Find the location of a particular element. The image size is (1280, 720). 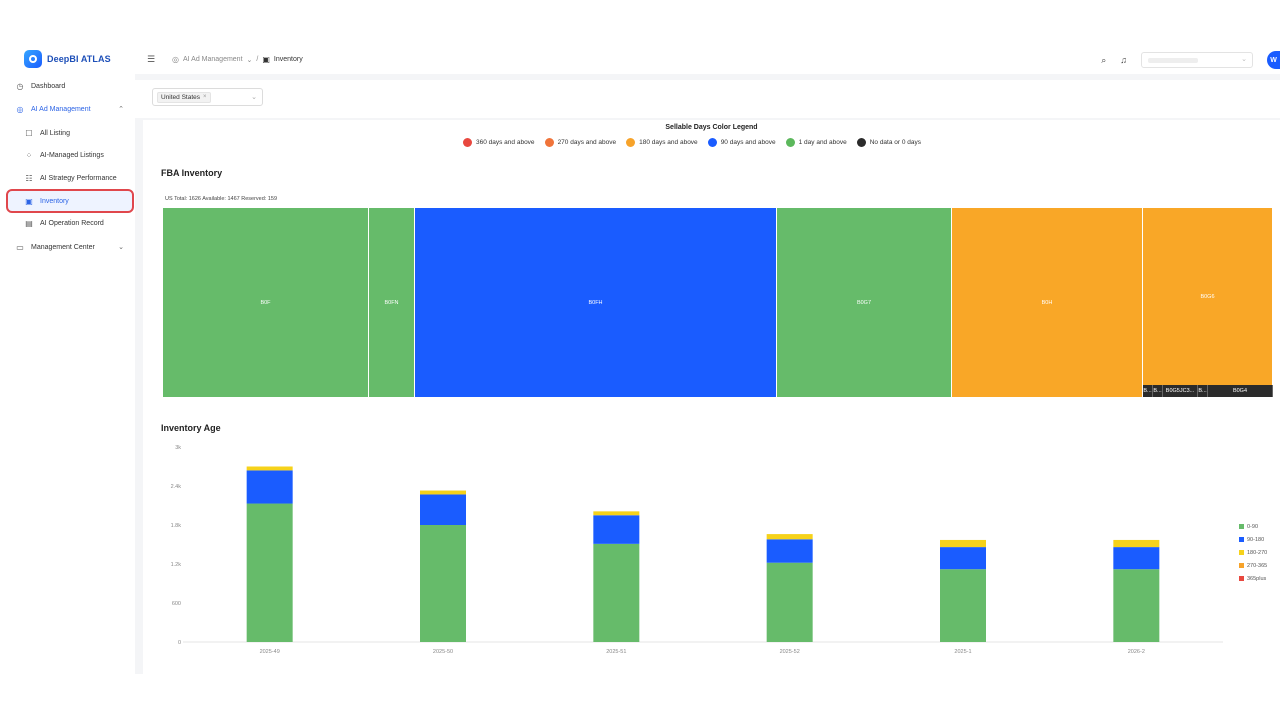

x-tick-label: 2025-51 is located at coordinates (616, 652).